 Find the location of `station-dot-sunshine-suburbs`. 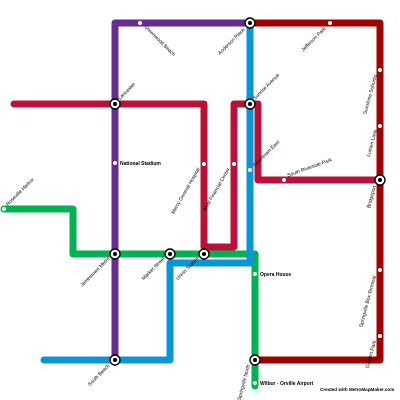

station-dot-sunshine-suburbs is located at coordinates (380, 70).